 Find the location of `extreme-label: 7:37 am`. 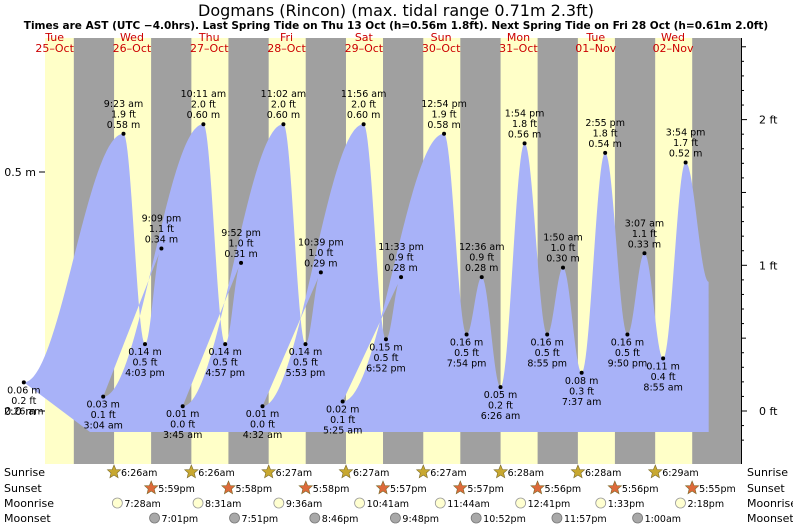

extreme-label: 7:37 am is located at coordinates (581, 402).